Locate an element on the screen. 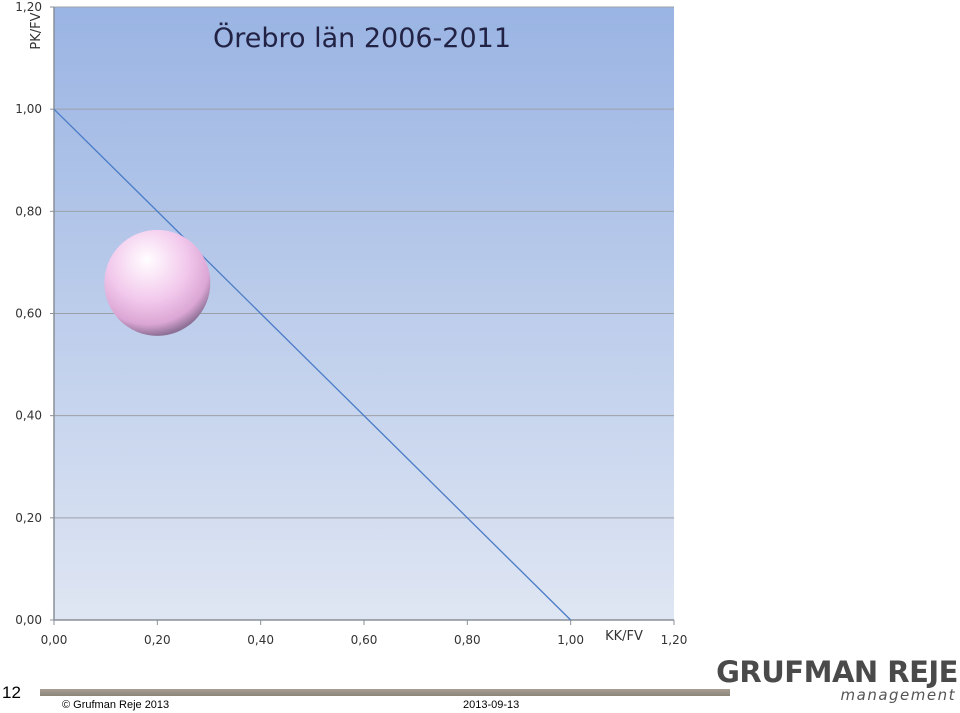 The width and height of the screenshot is (960, 713). x-tick-label: 0,60 is located at coordinates (364, 640).